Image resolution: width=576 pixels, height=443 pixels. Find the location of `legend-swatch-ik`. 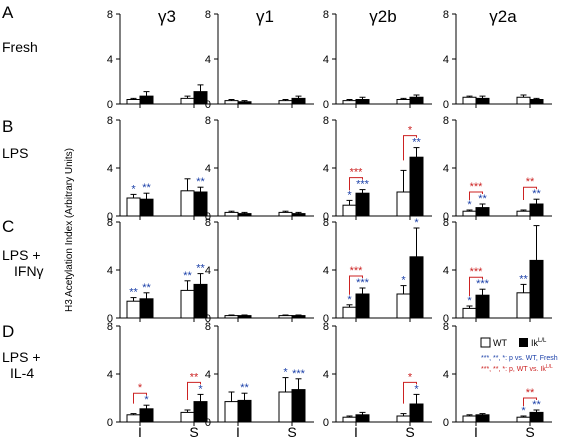

legend-swatch-ik is located at coordinates (523, 342).